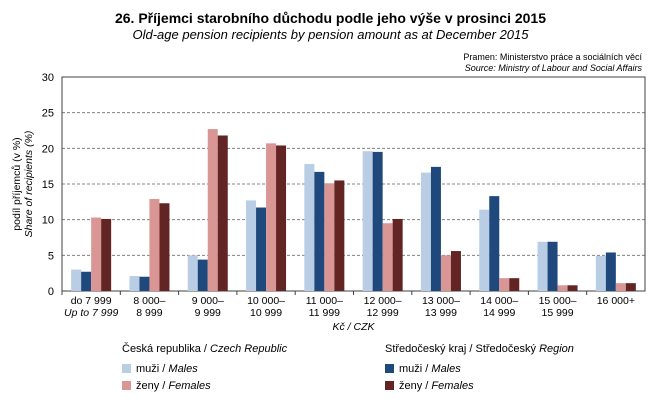 The height and width of the screenshot is (409, 661). What do you see at coordinates (160, 369) in the screenshot?
I see `legend-cr-males: muži / Males` at bounding box center [160, 369].